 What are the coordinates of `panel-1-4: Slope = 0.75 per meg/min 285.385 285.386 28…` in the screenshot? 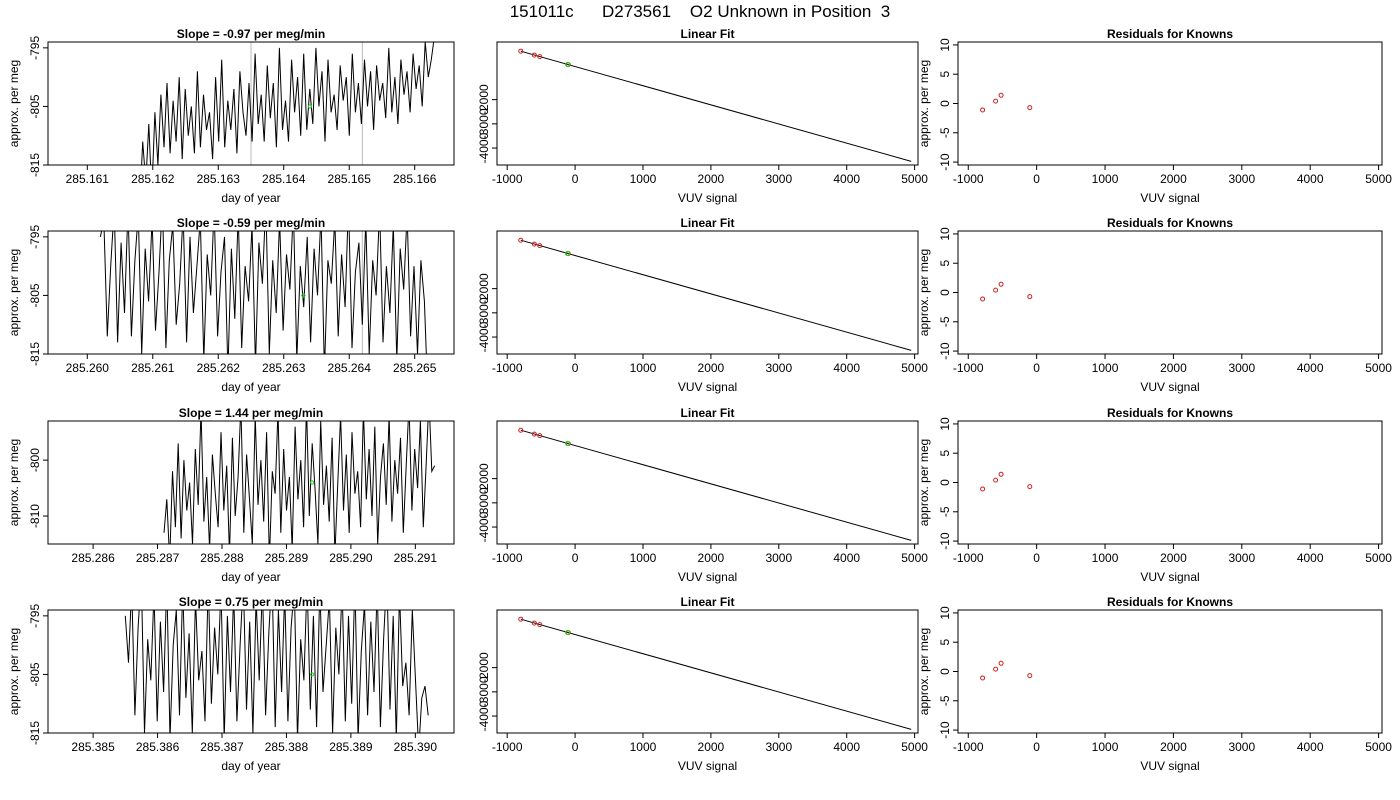 It's located at (231, 684).